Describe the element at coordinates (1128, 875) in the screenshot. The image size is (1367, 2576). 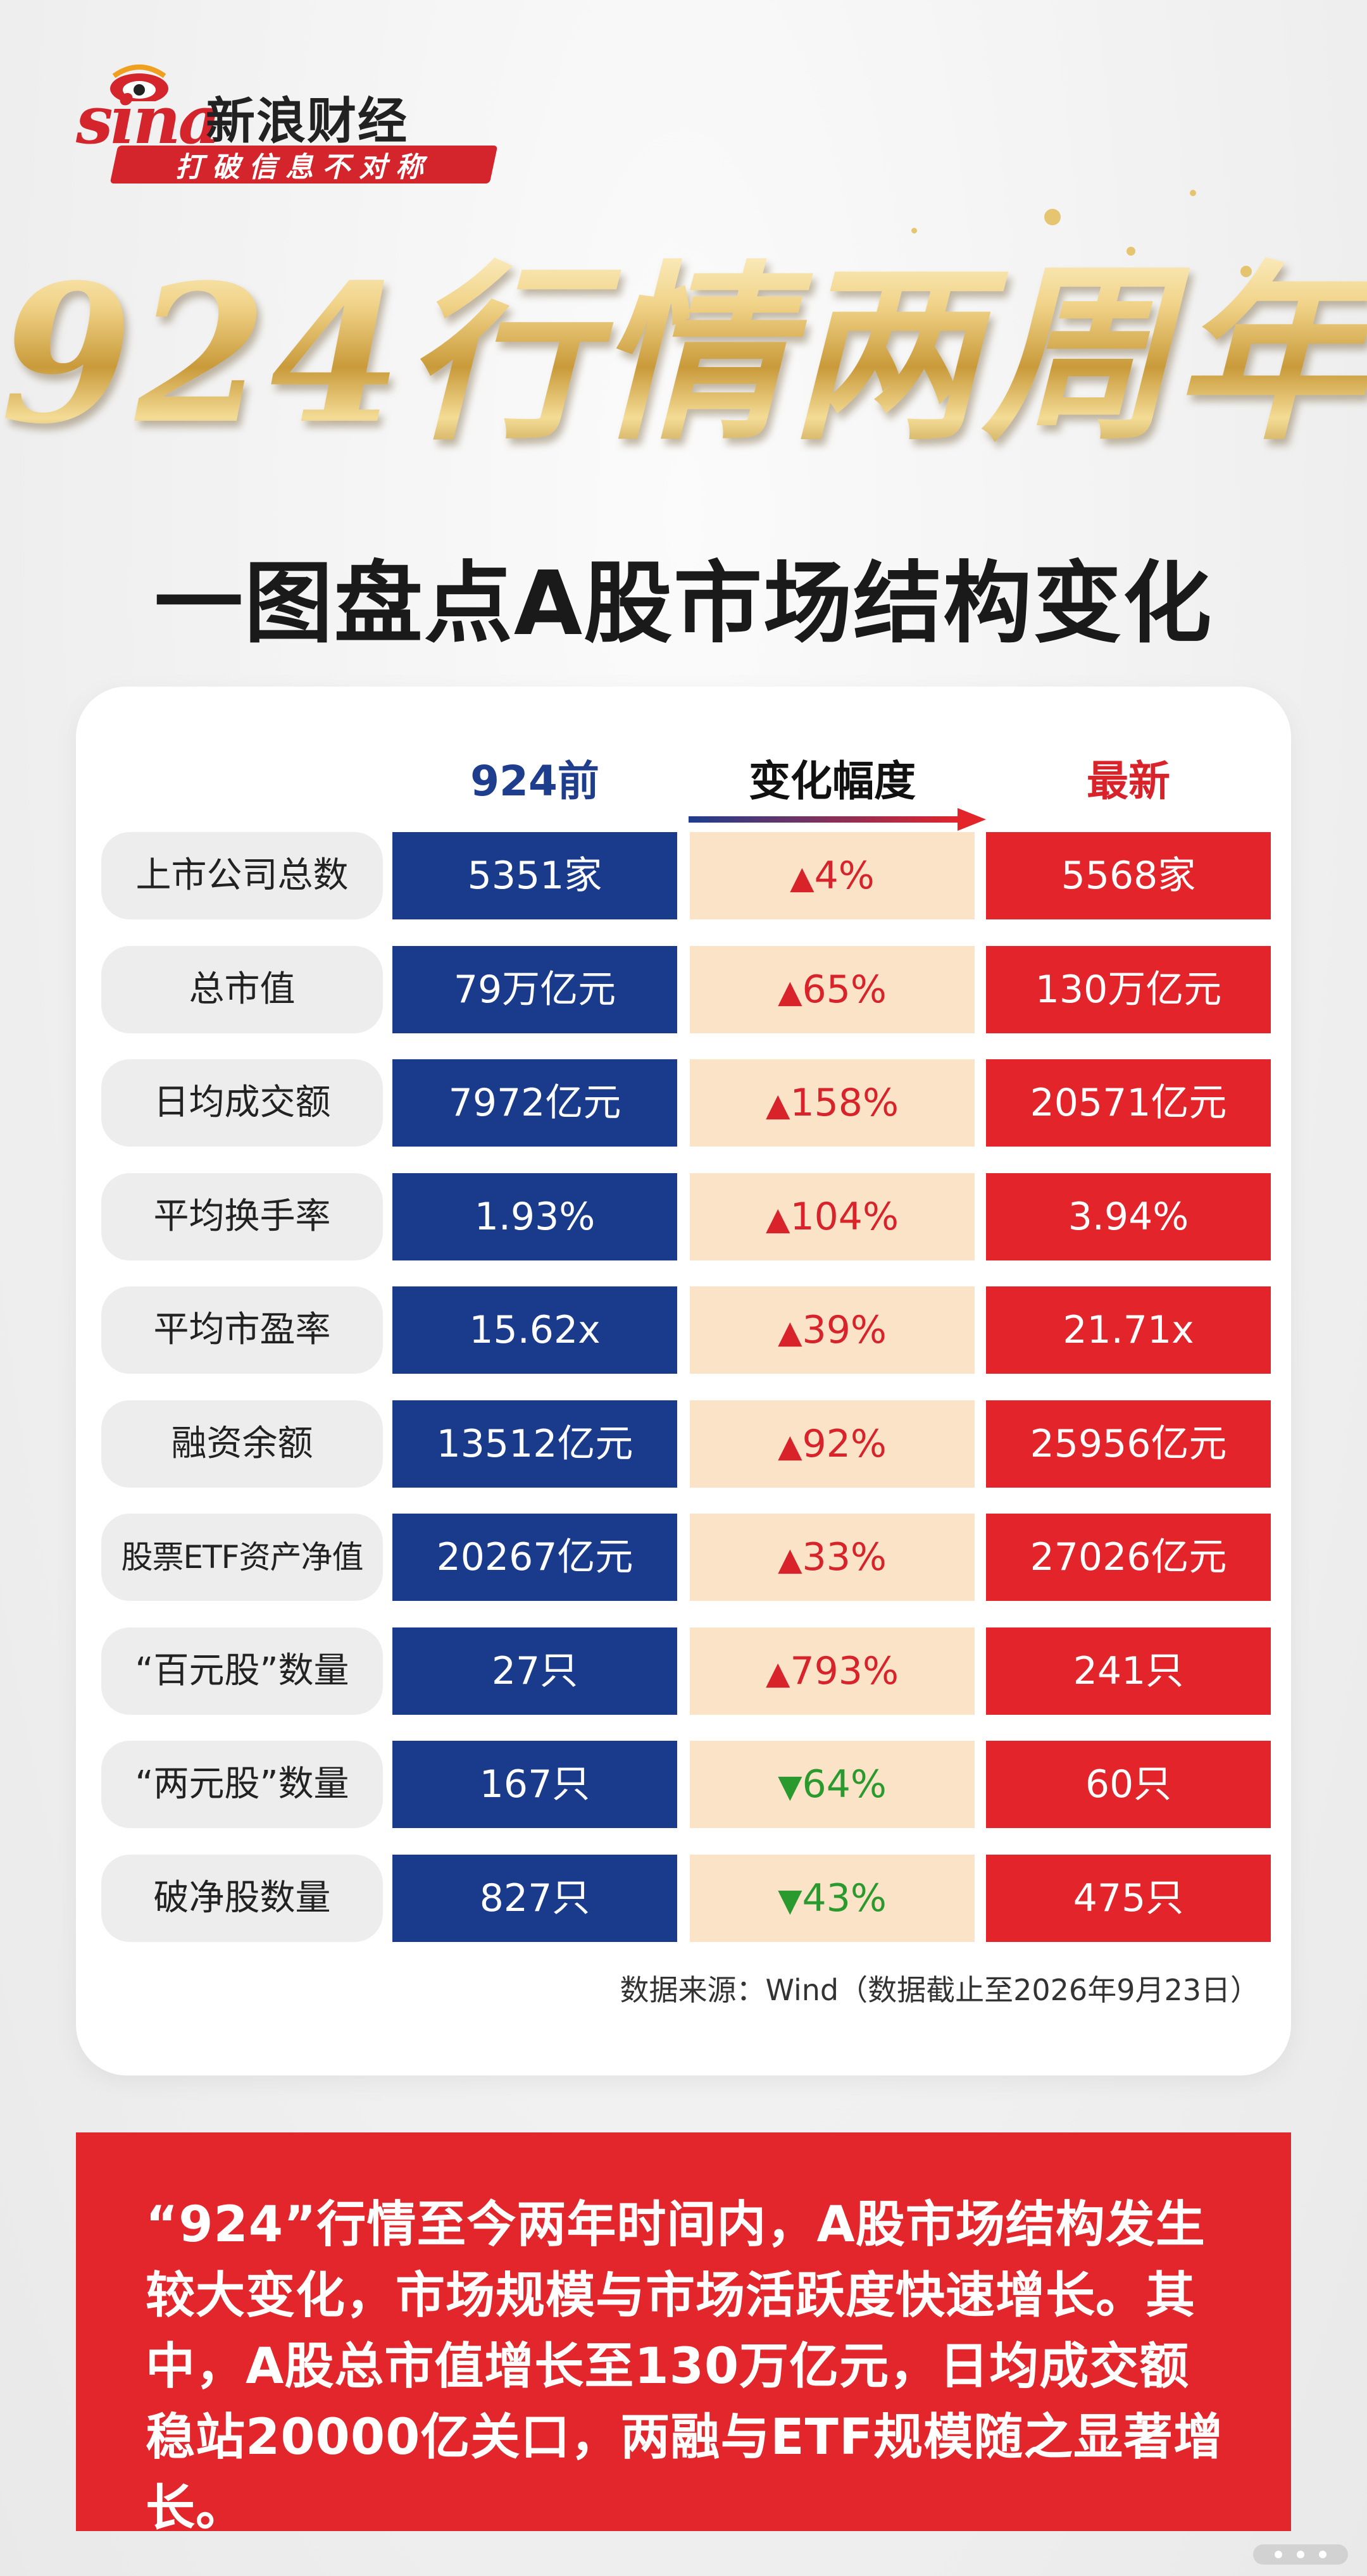
I see `cell-latest: 5568家` at that location.